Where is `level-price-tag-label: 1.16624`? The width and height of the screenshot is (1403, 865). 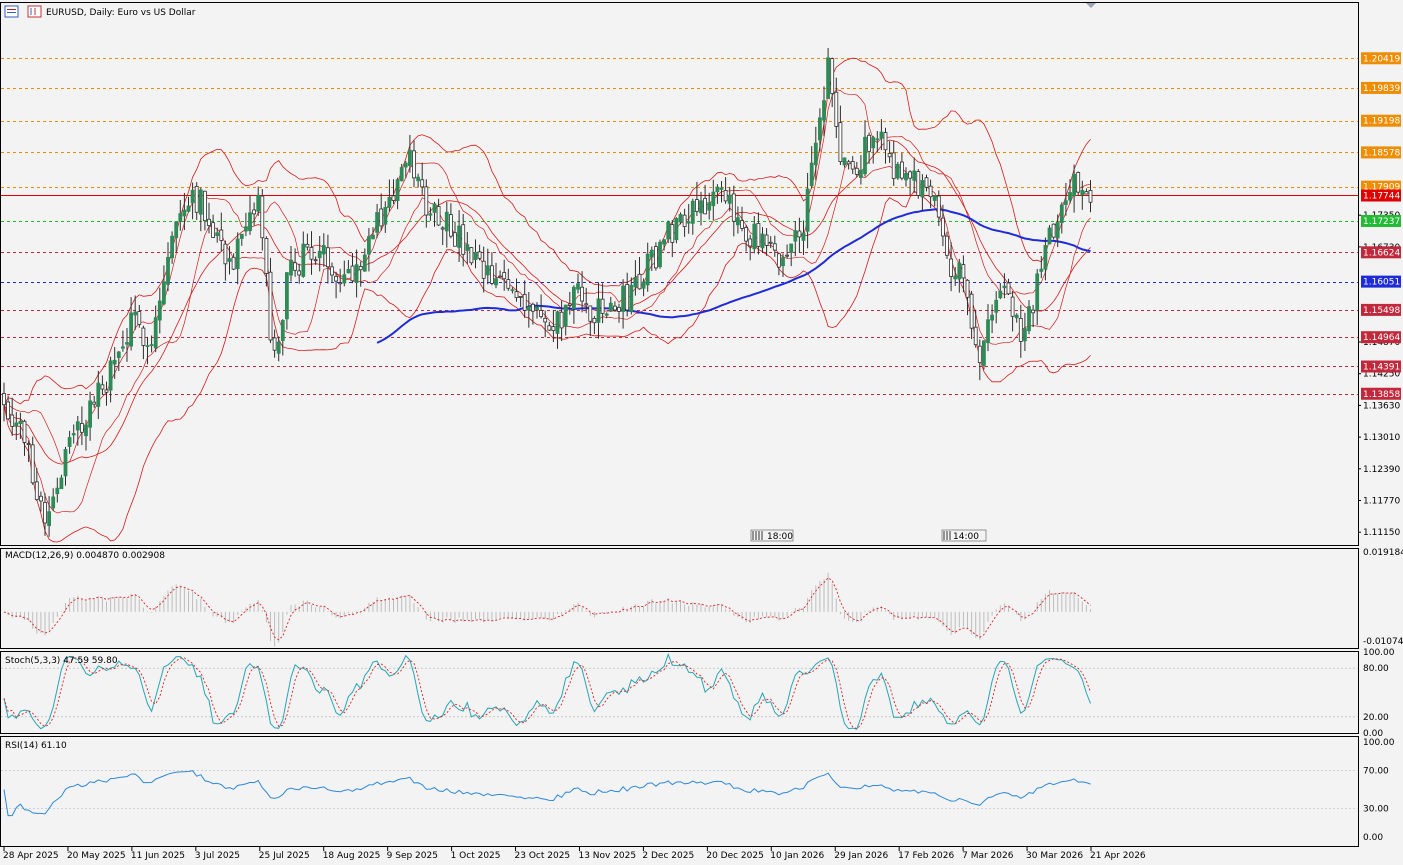 level-price-tag-label: 1.16624 is located at coordinates (1381, 253).